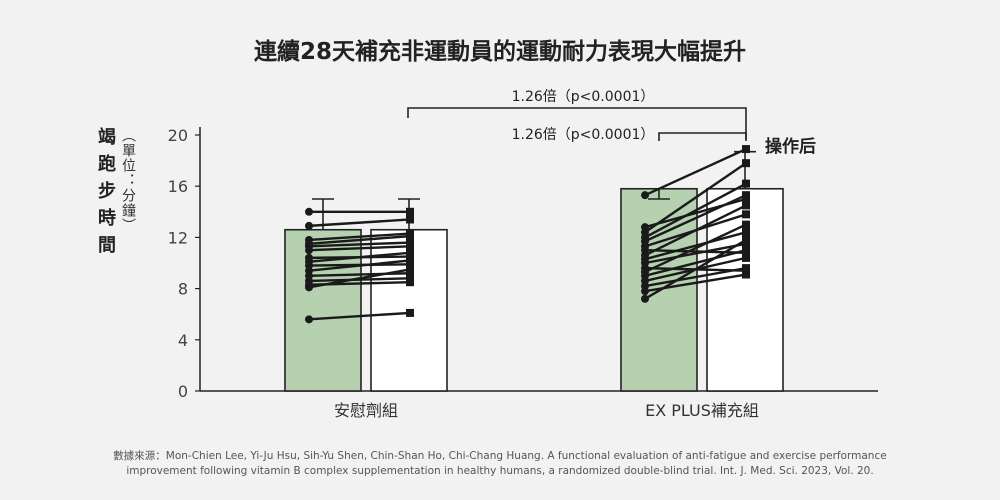 The width and height of the screenshot is (1000, 500). Describe the element at coordinates (178, 186) in the screenshot. I see `y-tick-label: 16` at that location.